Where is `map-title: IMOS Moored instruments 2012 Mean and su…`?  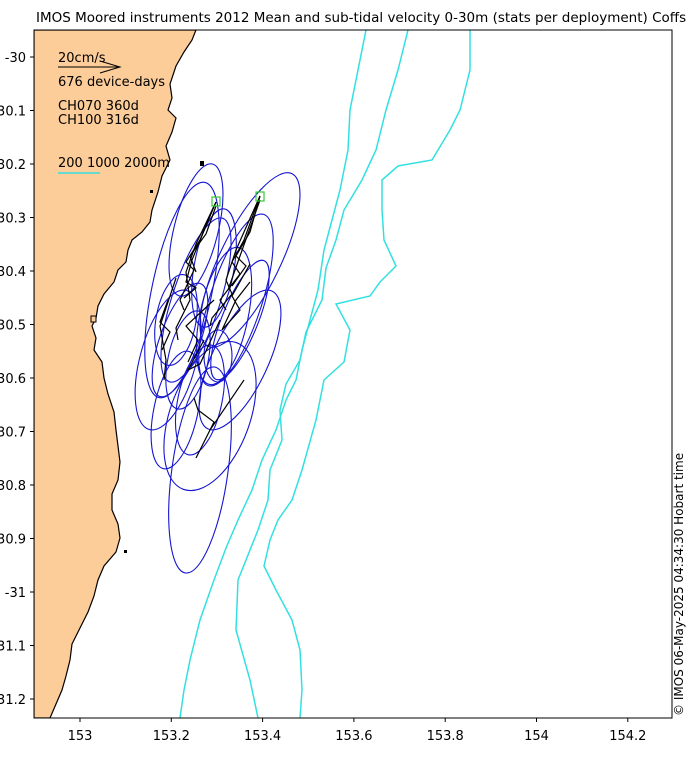 map-title: IMOS Moored instruments 2012 Mean and su… is located at coordinates (361, 18).